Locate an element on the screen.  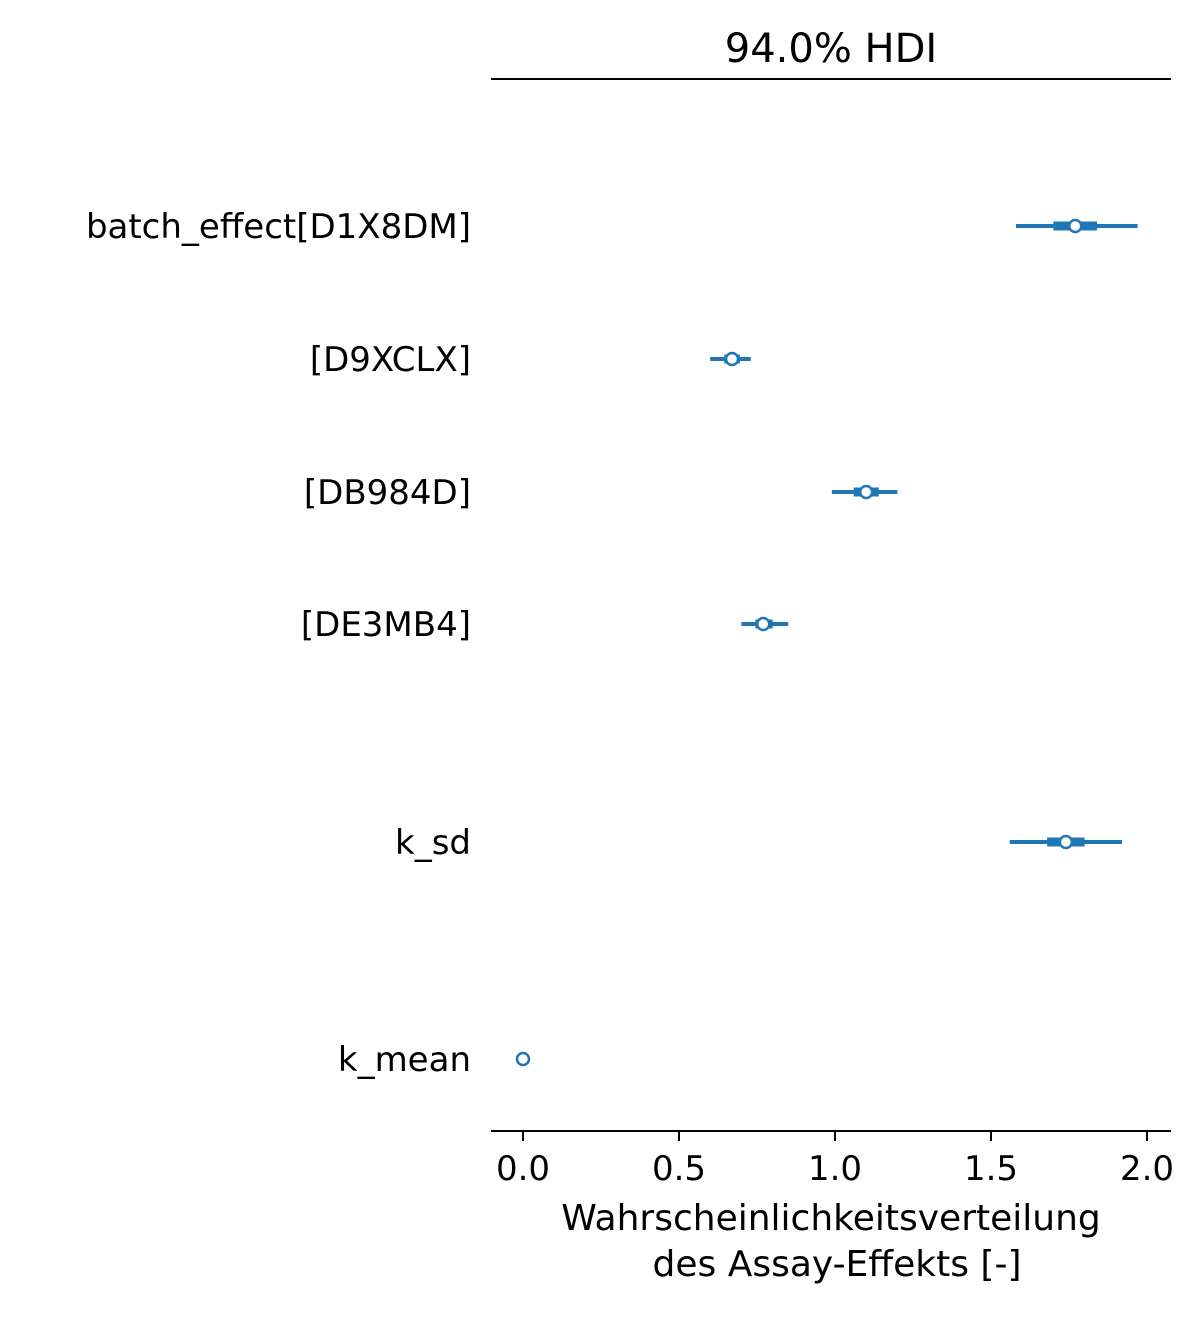
x-tick-label: 2.0 is located at coordinates (1147, 1169).